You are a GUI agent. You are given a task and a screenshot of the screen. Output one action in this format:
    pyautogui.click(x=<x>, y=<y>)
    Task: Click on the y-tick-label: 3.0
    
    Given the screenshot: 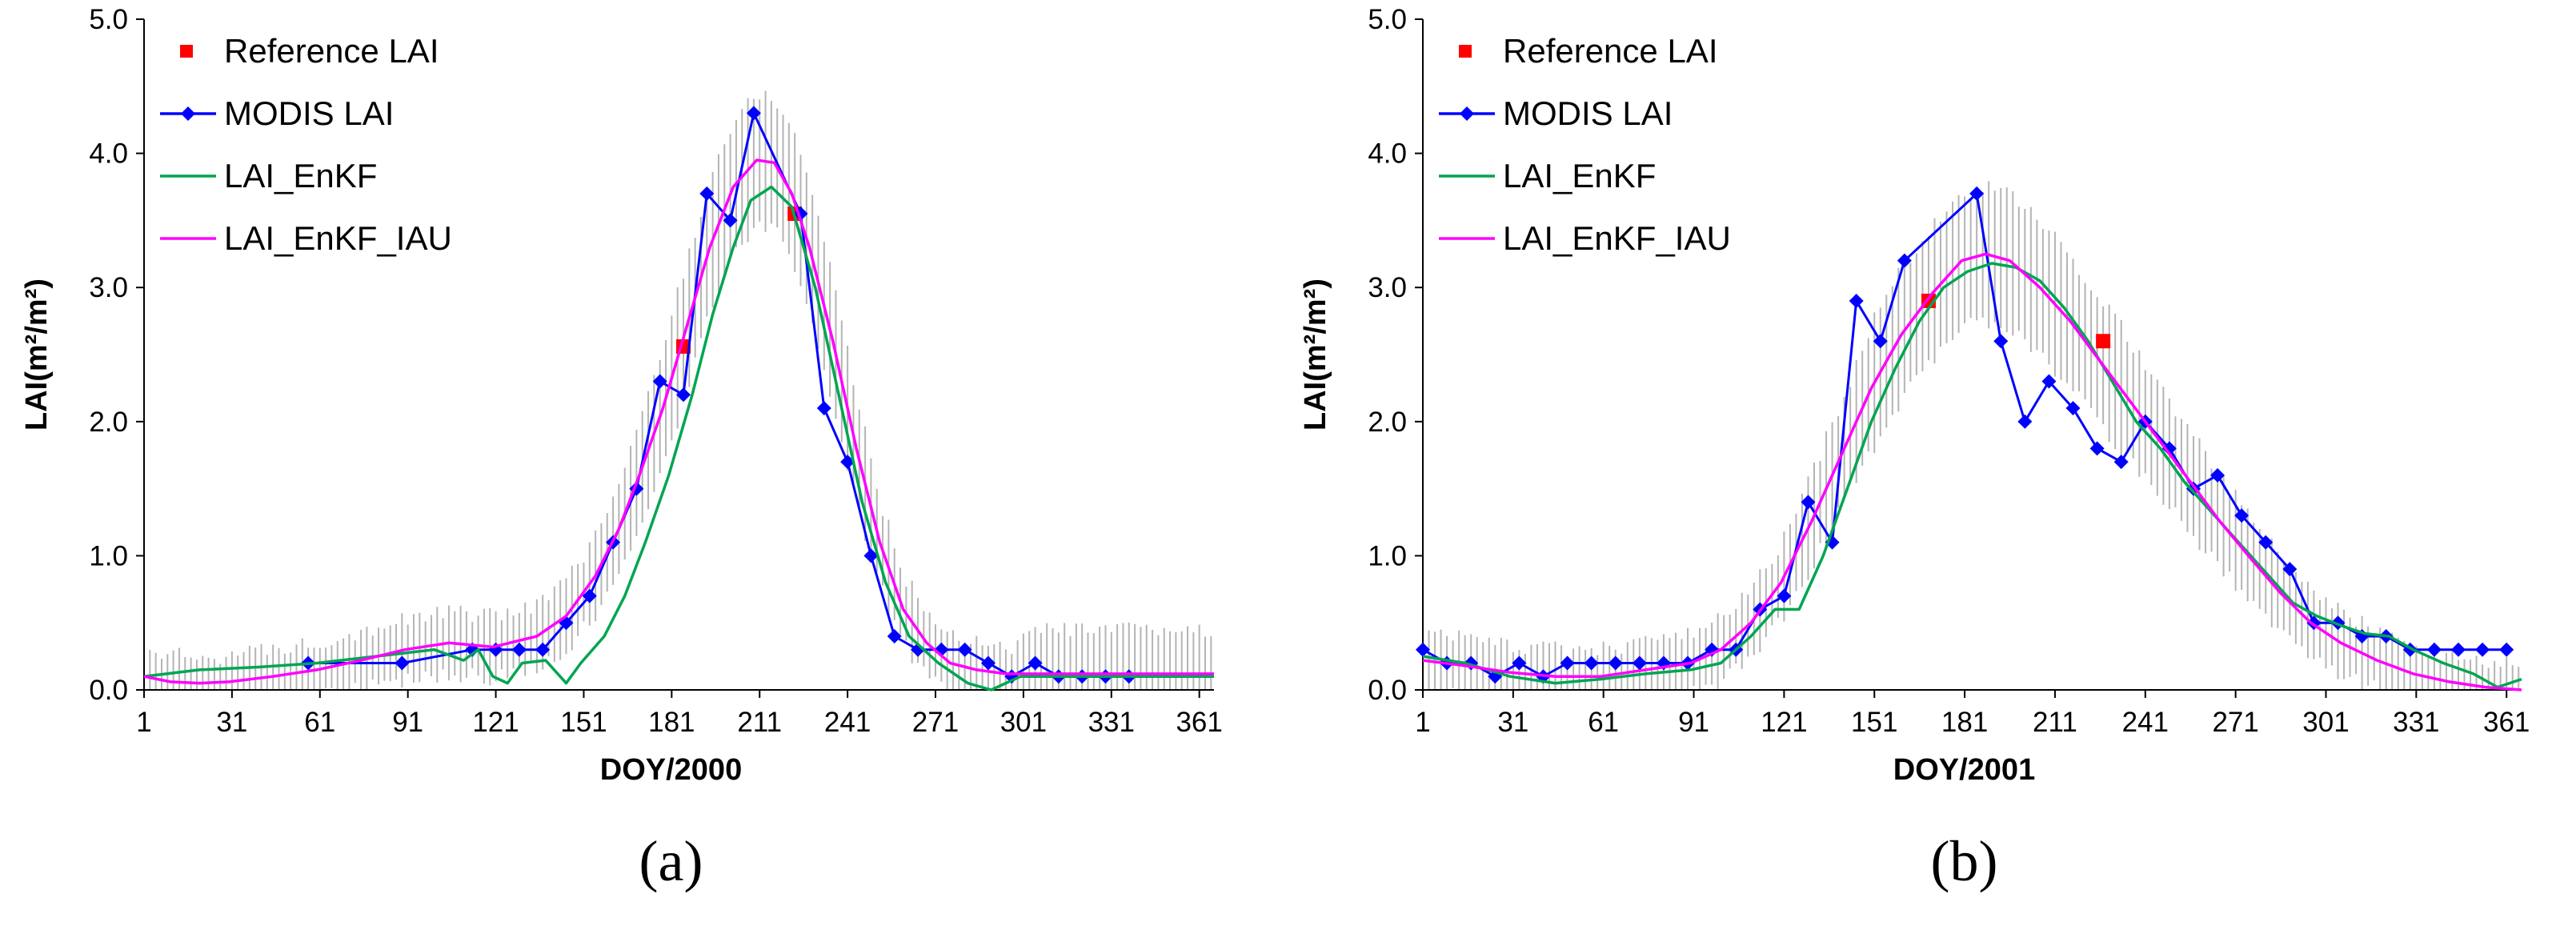 What is the action you would take?
    pyautogui.click(x=1387, y=288)
    